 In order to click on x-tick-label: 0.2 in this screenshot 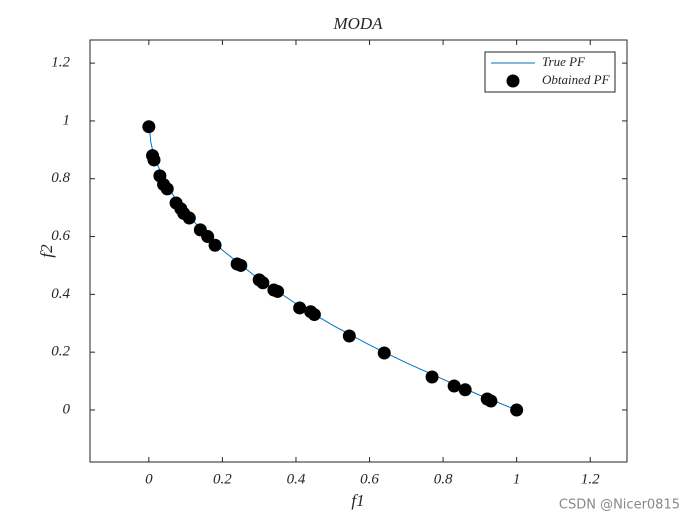, I will do `click(222, 479)`.